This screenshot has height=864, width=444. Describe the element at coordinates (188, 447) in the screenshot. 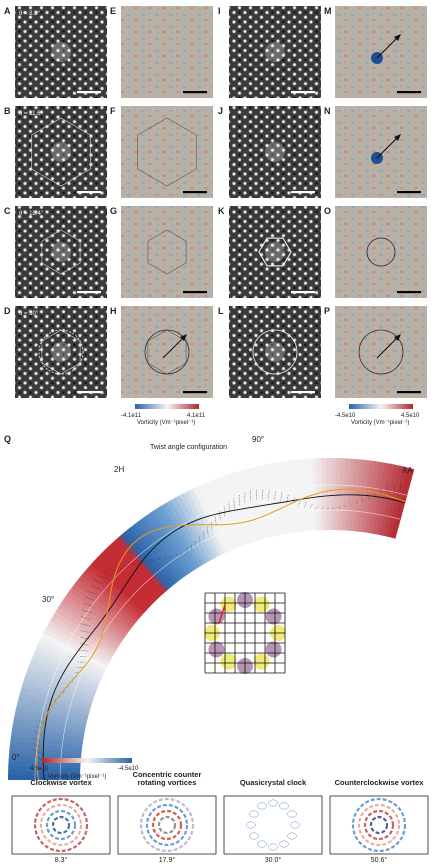

I see `q-title: Twist angle configuration` at that location.